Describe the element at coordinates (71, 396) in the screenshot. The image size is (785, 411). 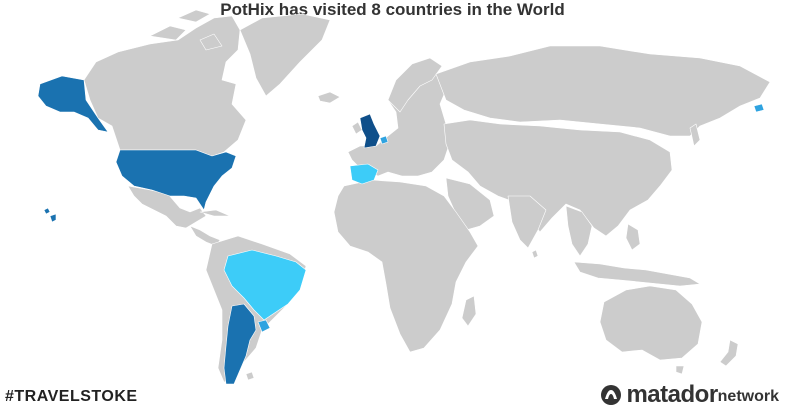
I see `hashtag-label: #TRAVELSTOKE` at that location.